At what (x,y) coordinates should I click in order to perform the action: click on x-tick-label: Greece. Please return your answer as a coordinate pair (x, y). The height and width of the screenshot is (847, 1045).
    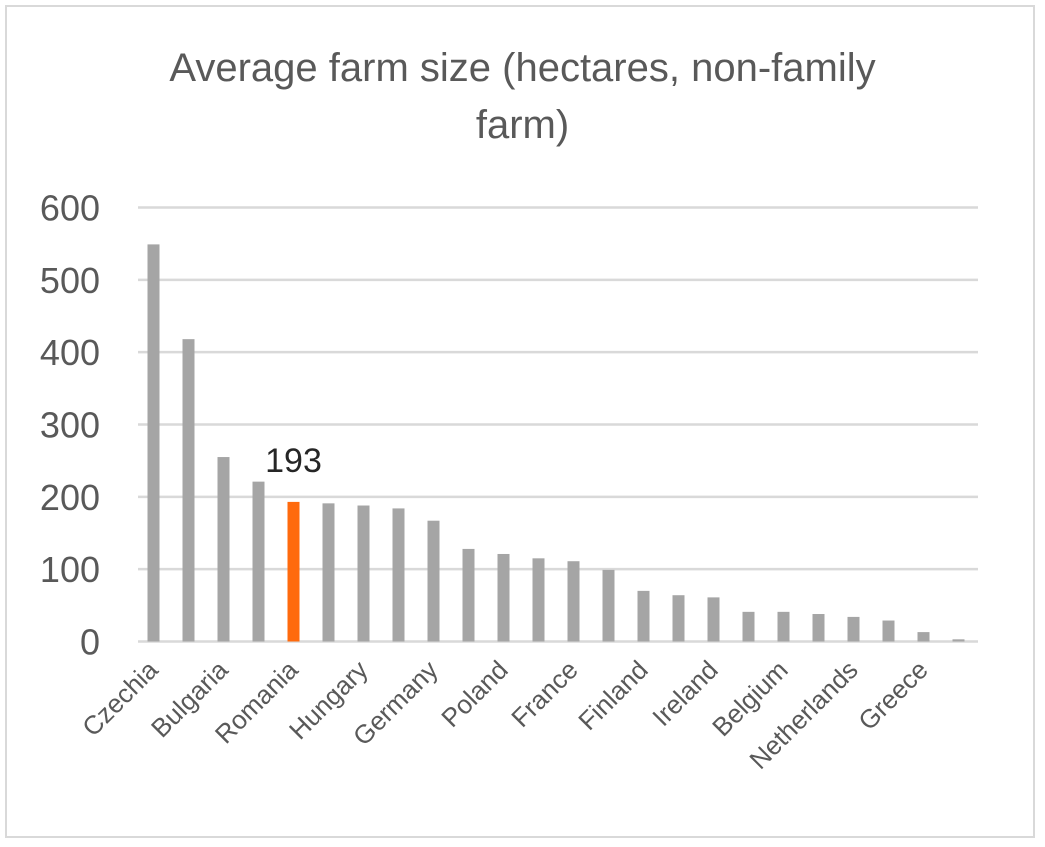
    Looking at the image, I should click on (893, 696).